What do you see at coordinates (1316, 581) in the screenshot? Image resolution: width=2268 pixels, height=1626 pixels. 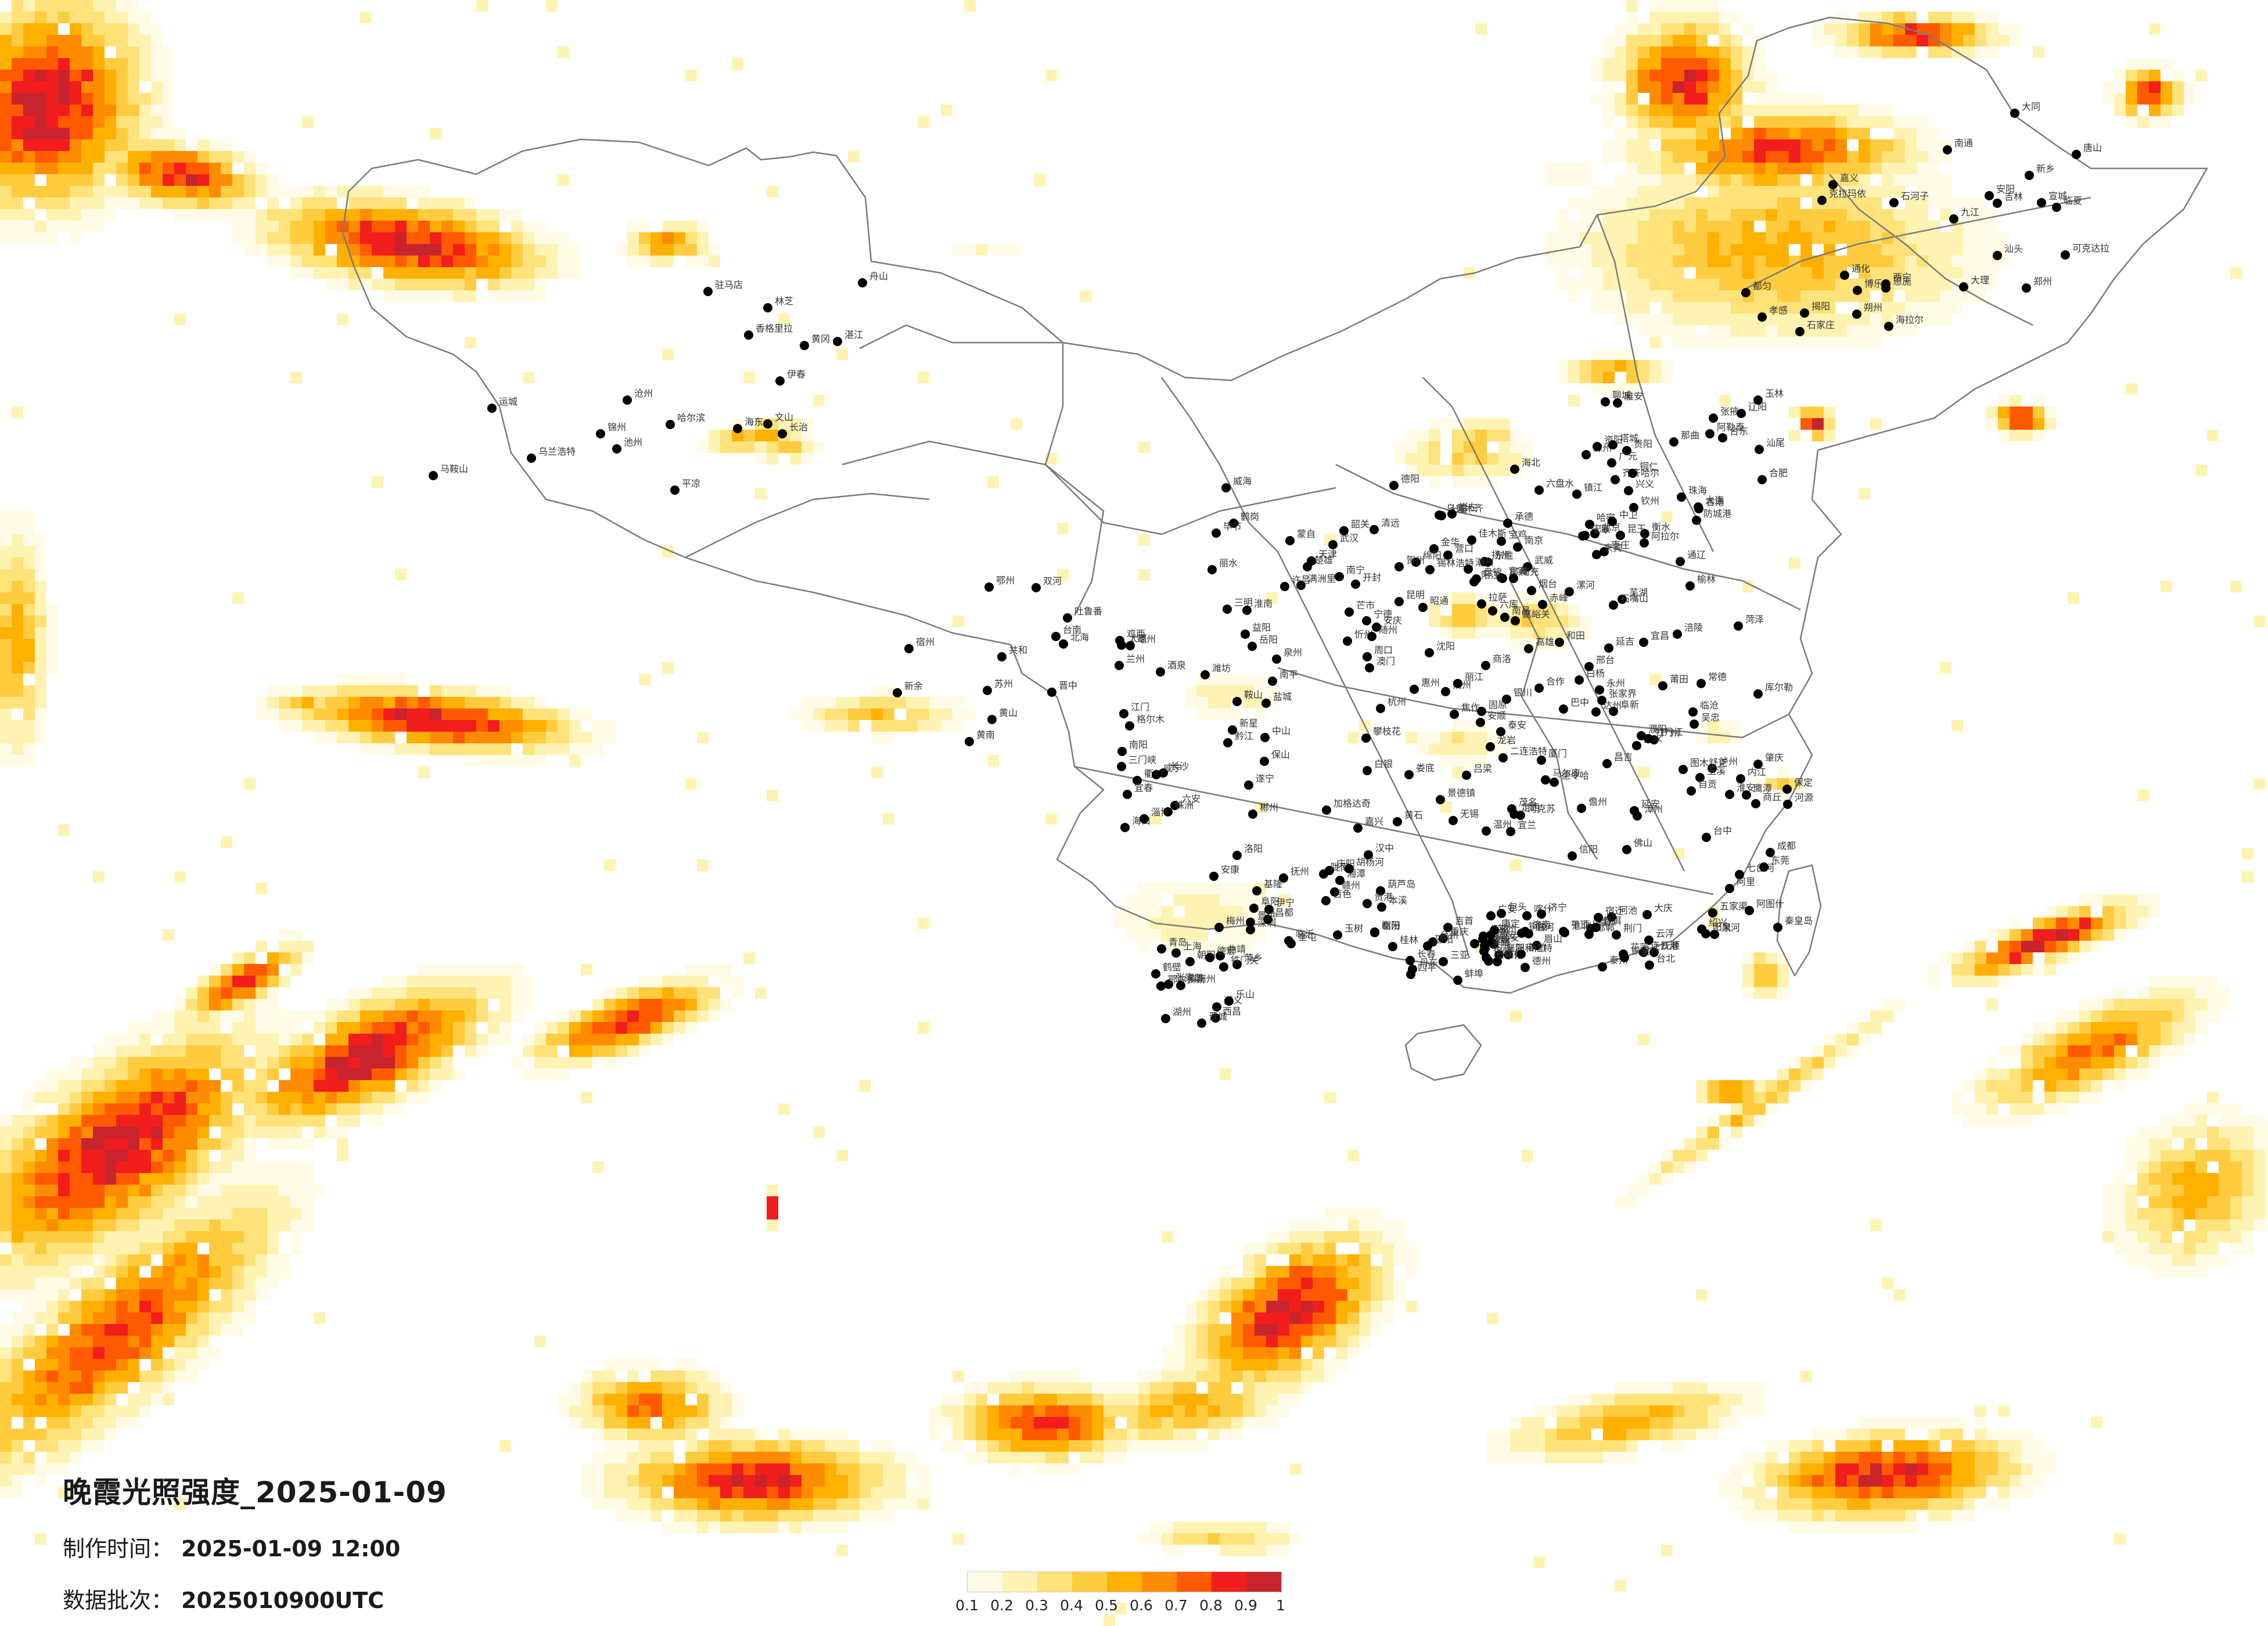 I see `city-marker: 满洲里` at bounding box center [1316, 581].